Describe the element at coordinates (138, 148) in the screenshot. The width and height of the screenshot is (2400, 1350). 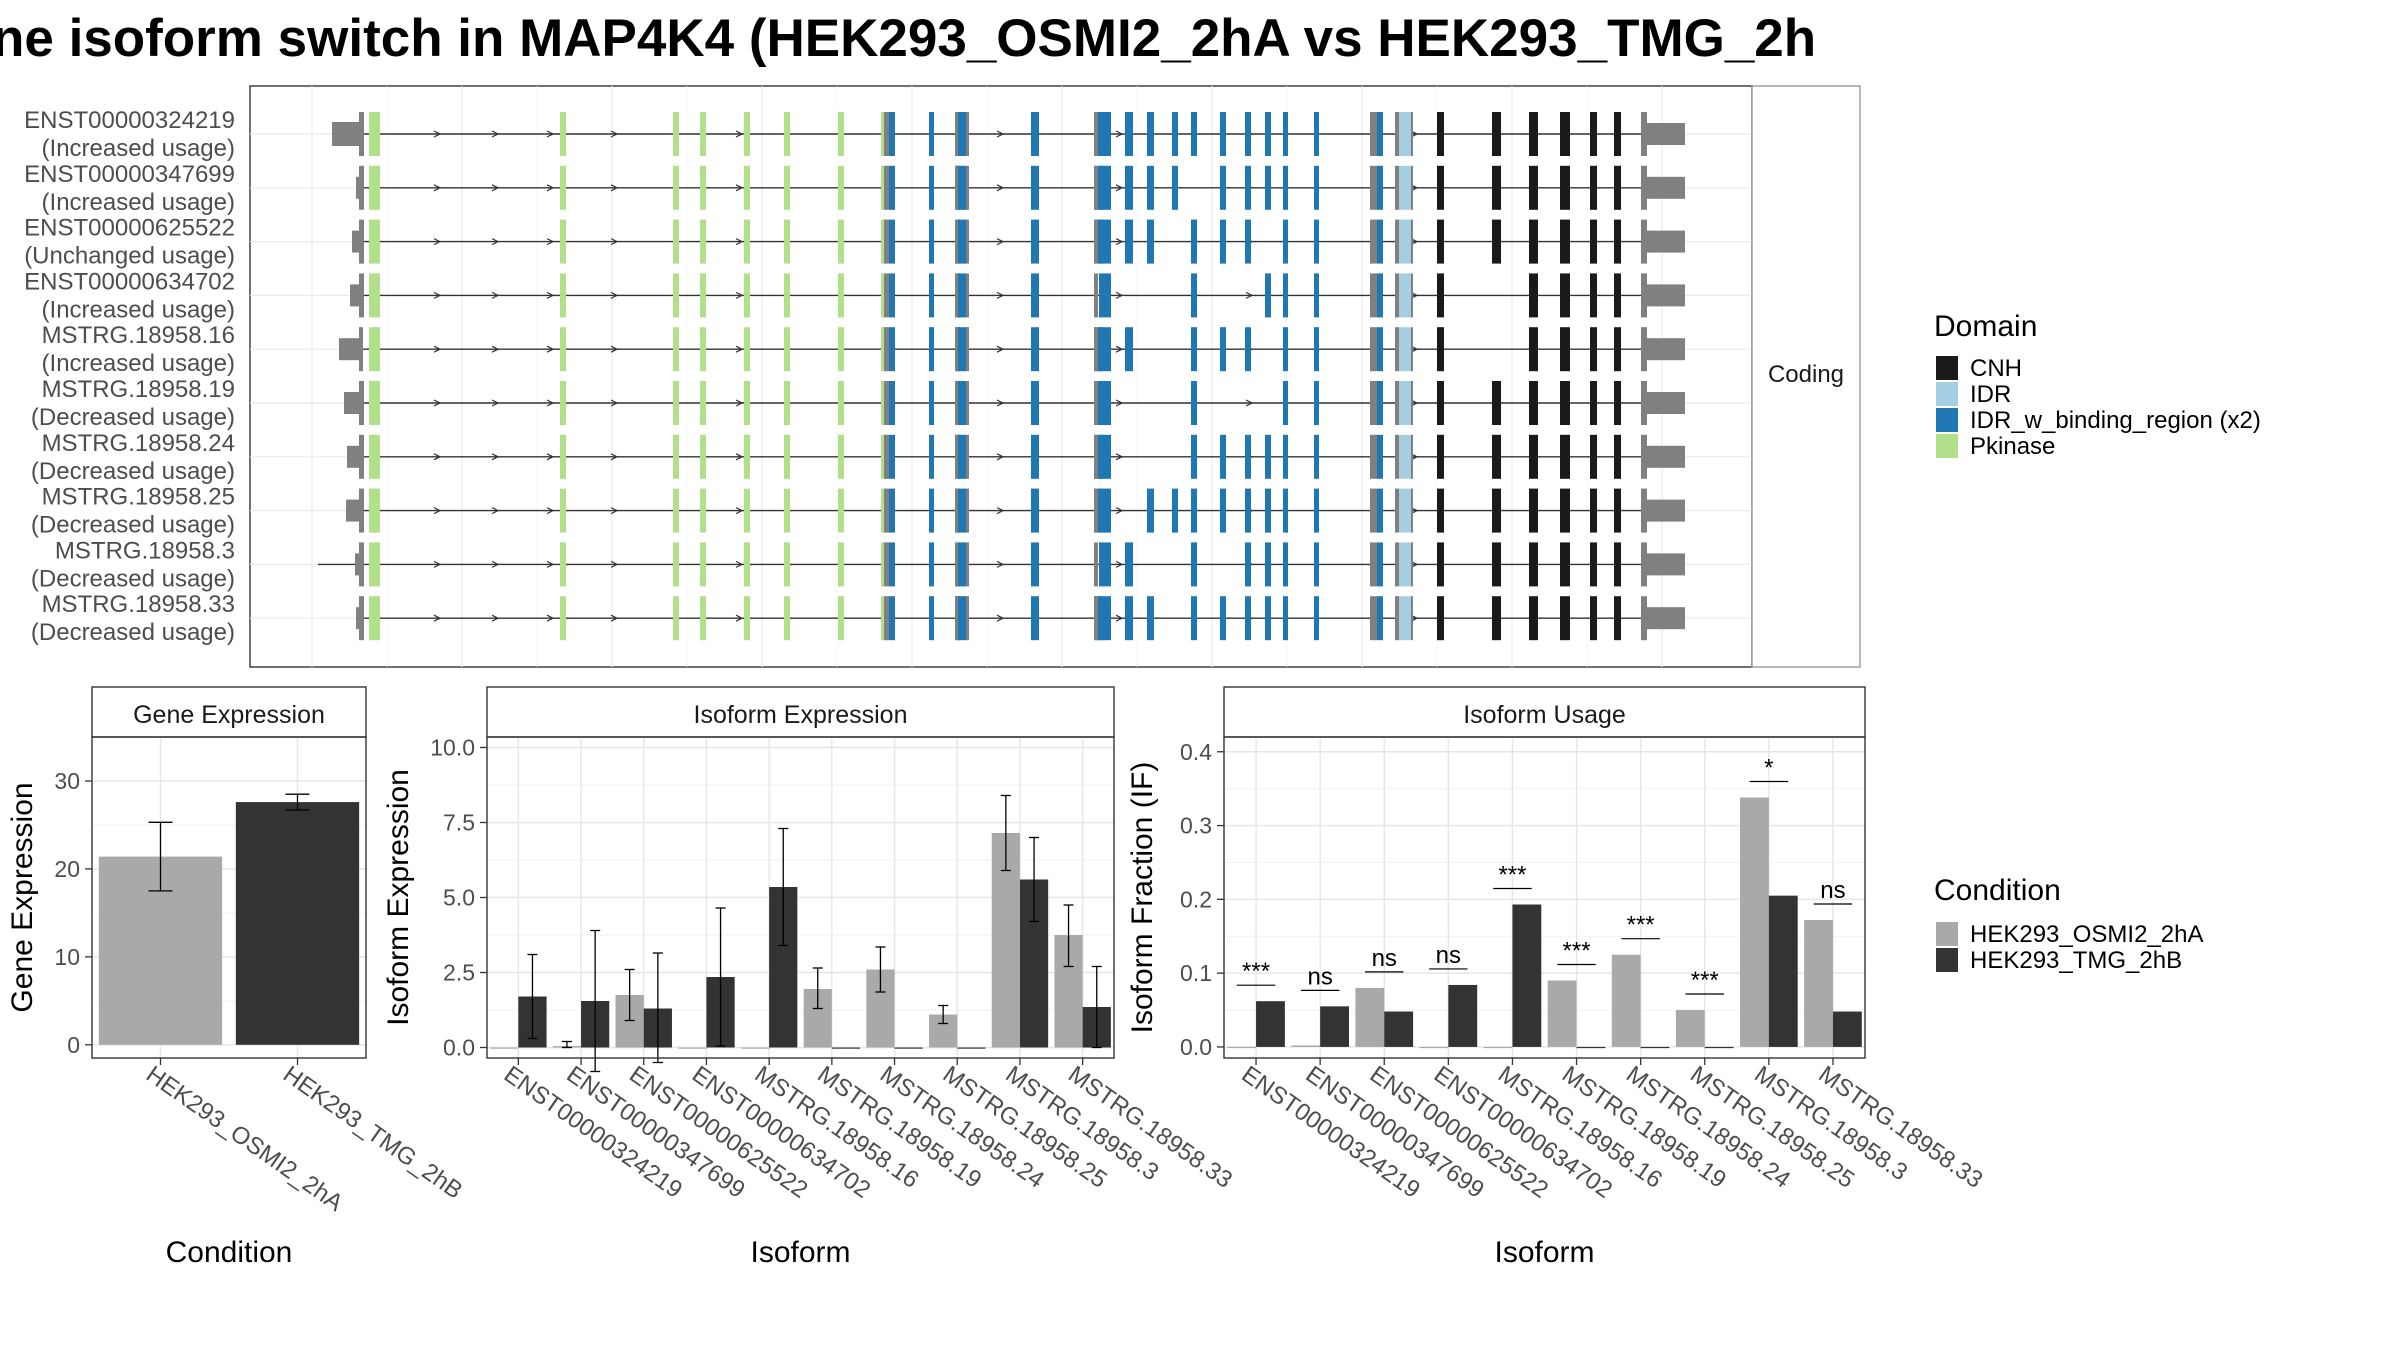
I see `isoform-label-usage: (Increased usage)` at that location.